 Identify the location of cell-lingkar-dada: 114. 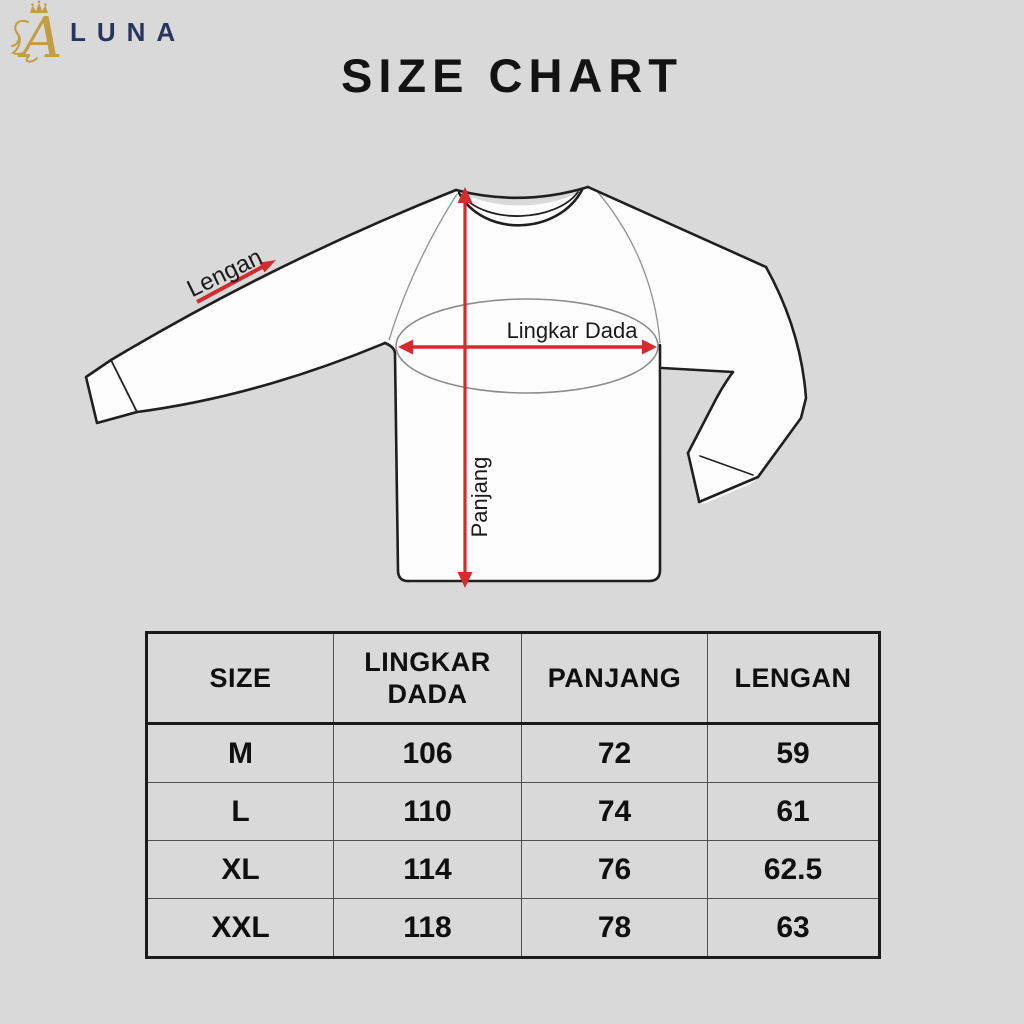
(427, 869).